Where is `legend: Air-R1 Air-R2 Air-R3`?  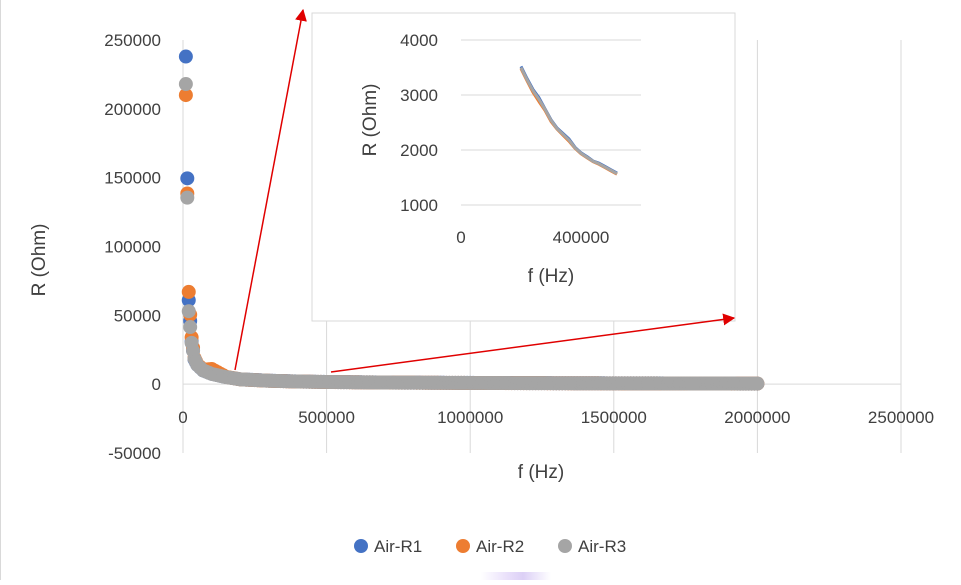 legend: Air-R1 Air-R2 Air-R3 is located at coordinates (490, 546).